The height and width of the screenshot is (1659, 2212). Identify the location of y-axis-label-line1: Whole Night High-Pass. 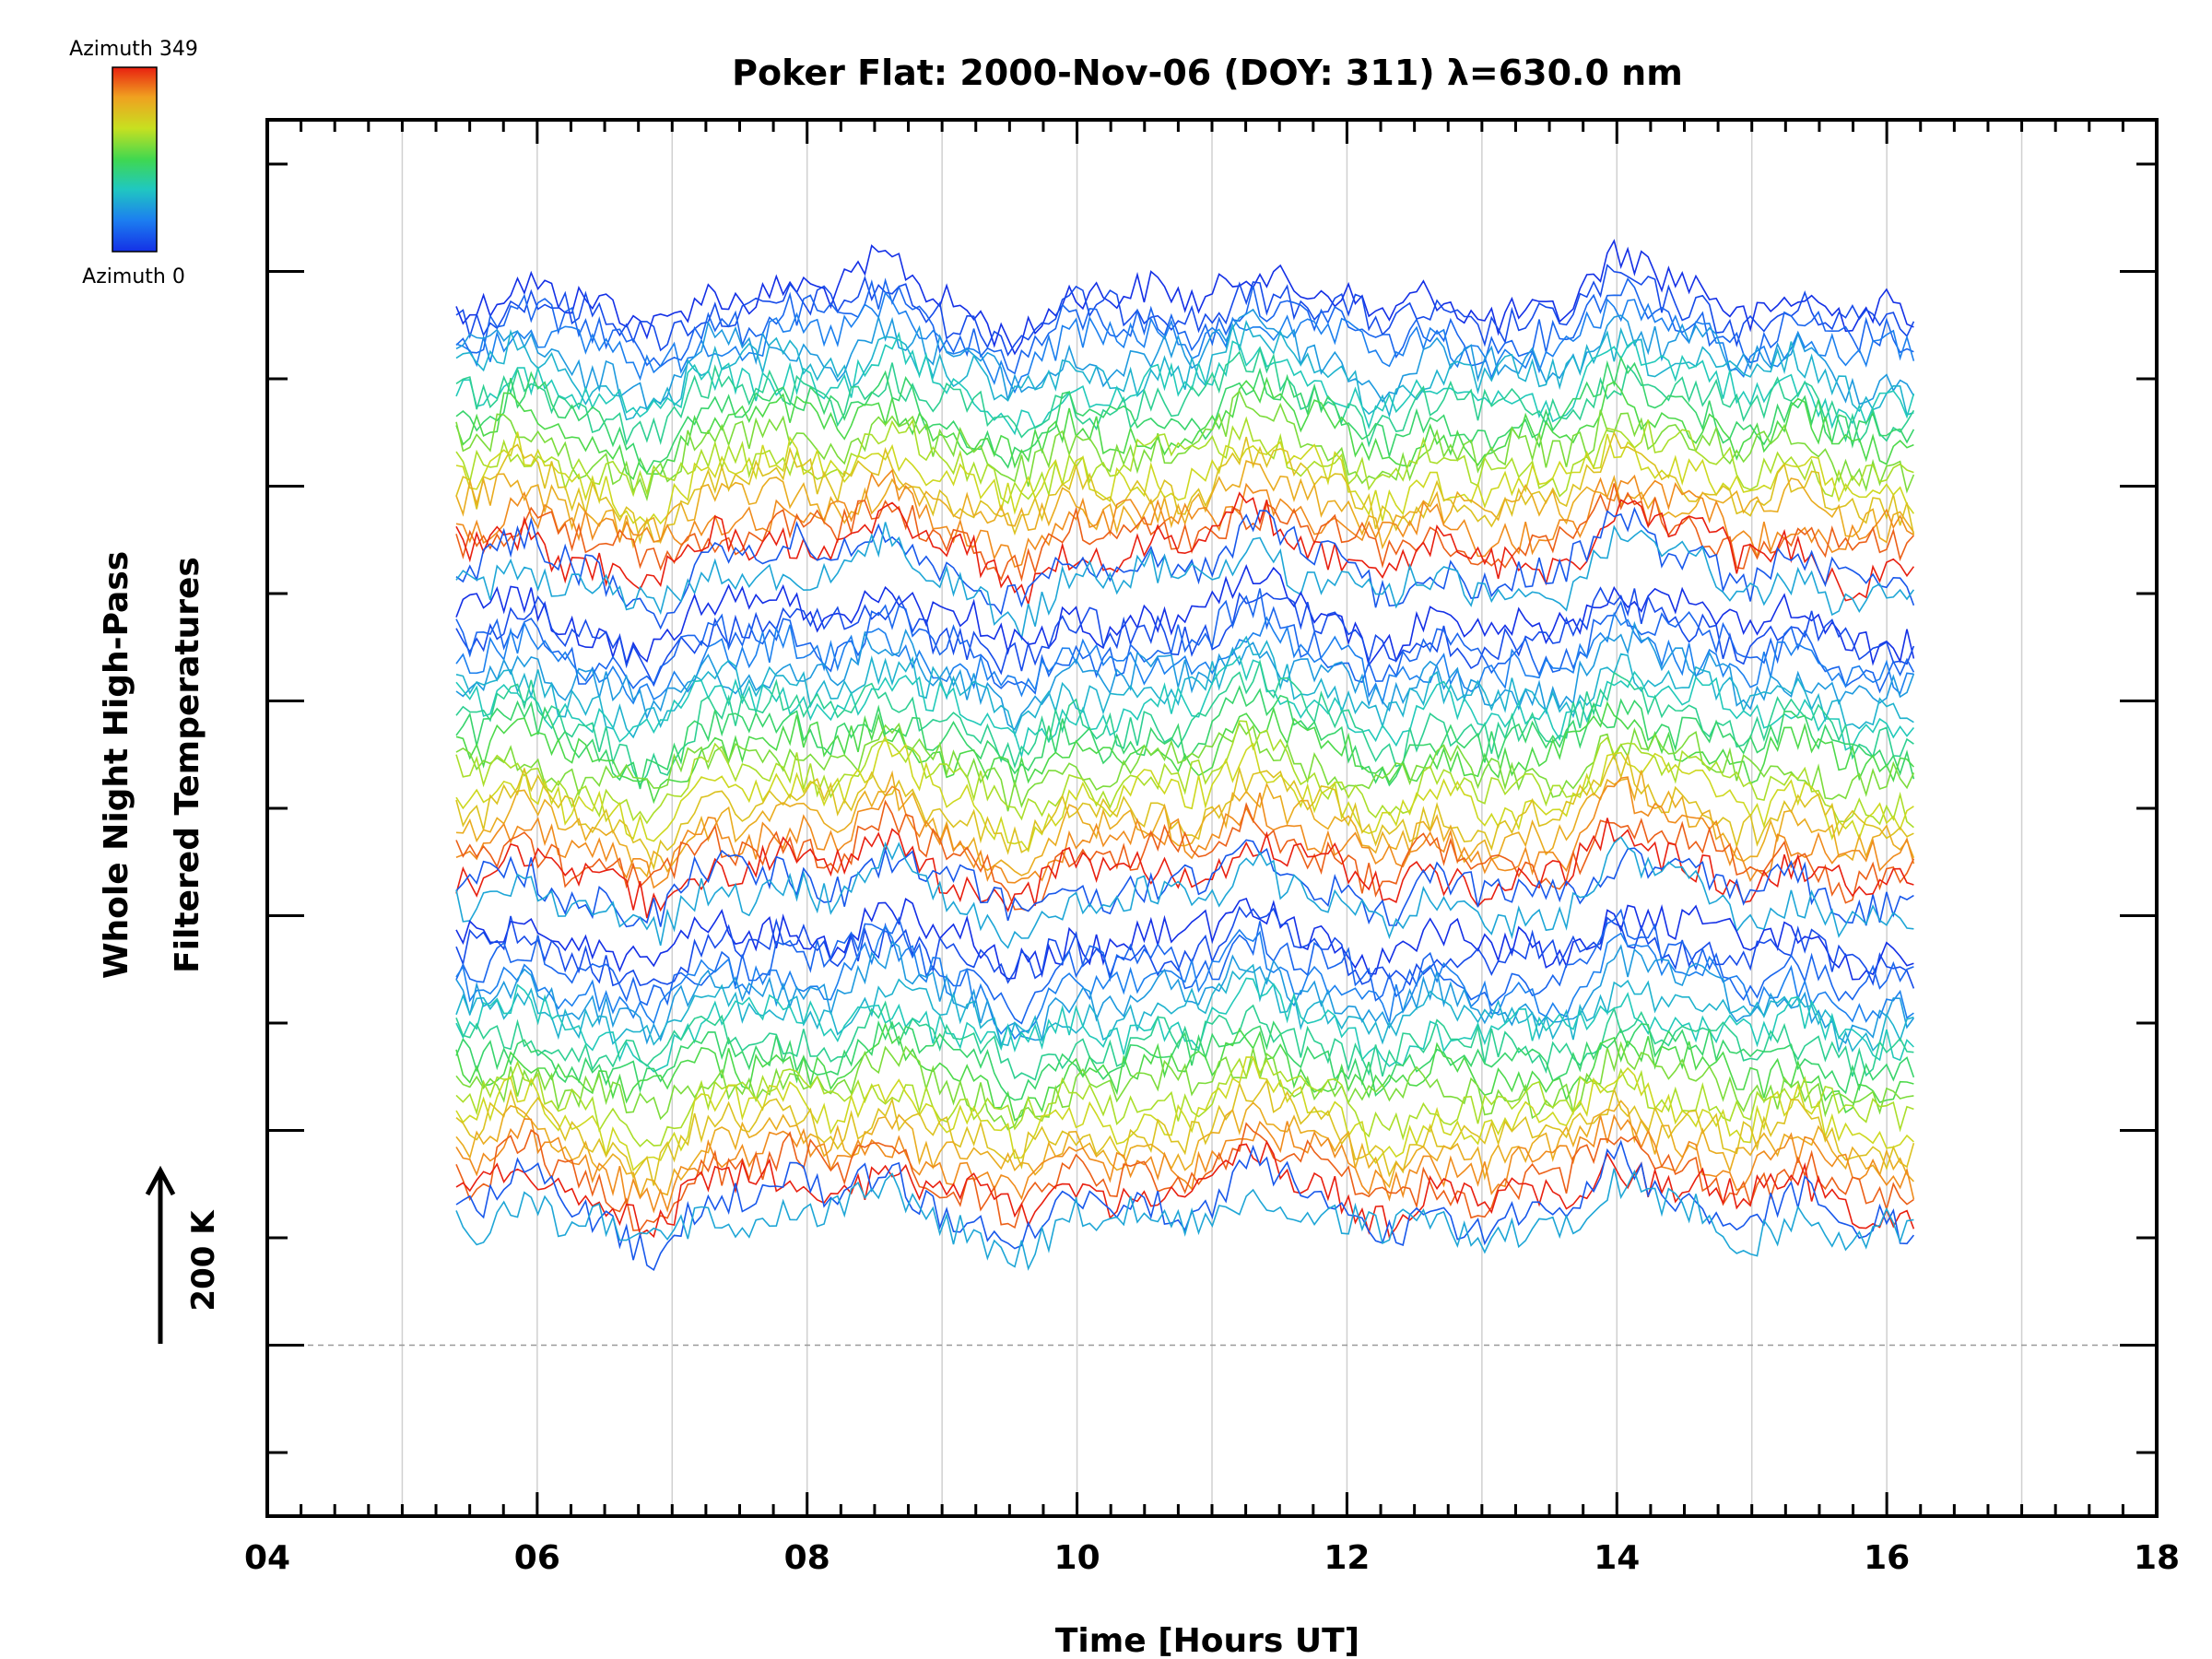
(116, 765).